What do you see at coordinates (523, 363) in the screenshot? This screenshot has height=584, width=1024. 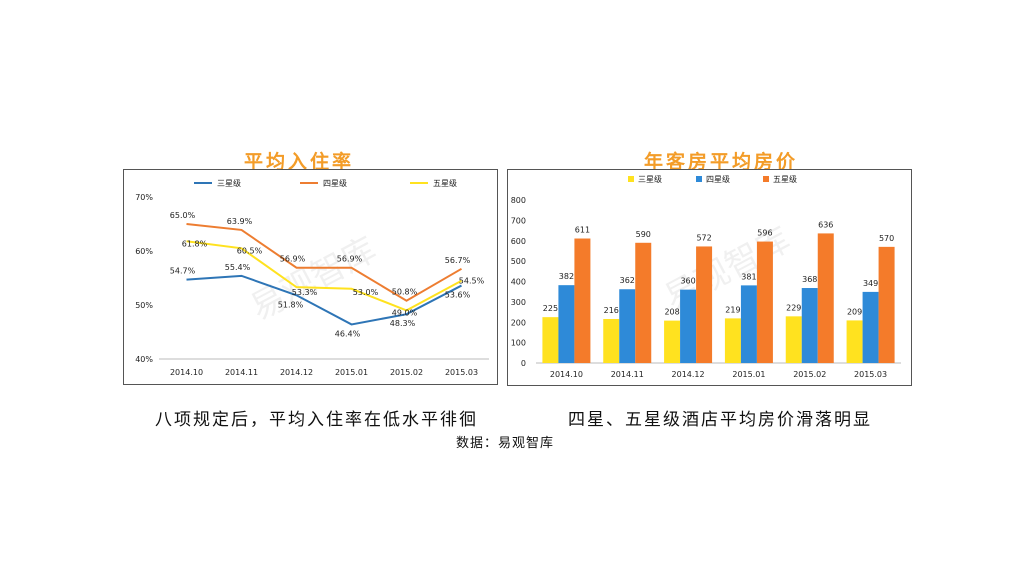 I see `y-tick-label: 0` at bounding box center [523, 363].